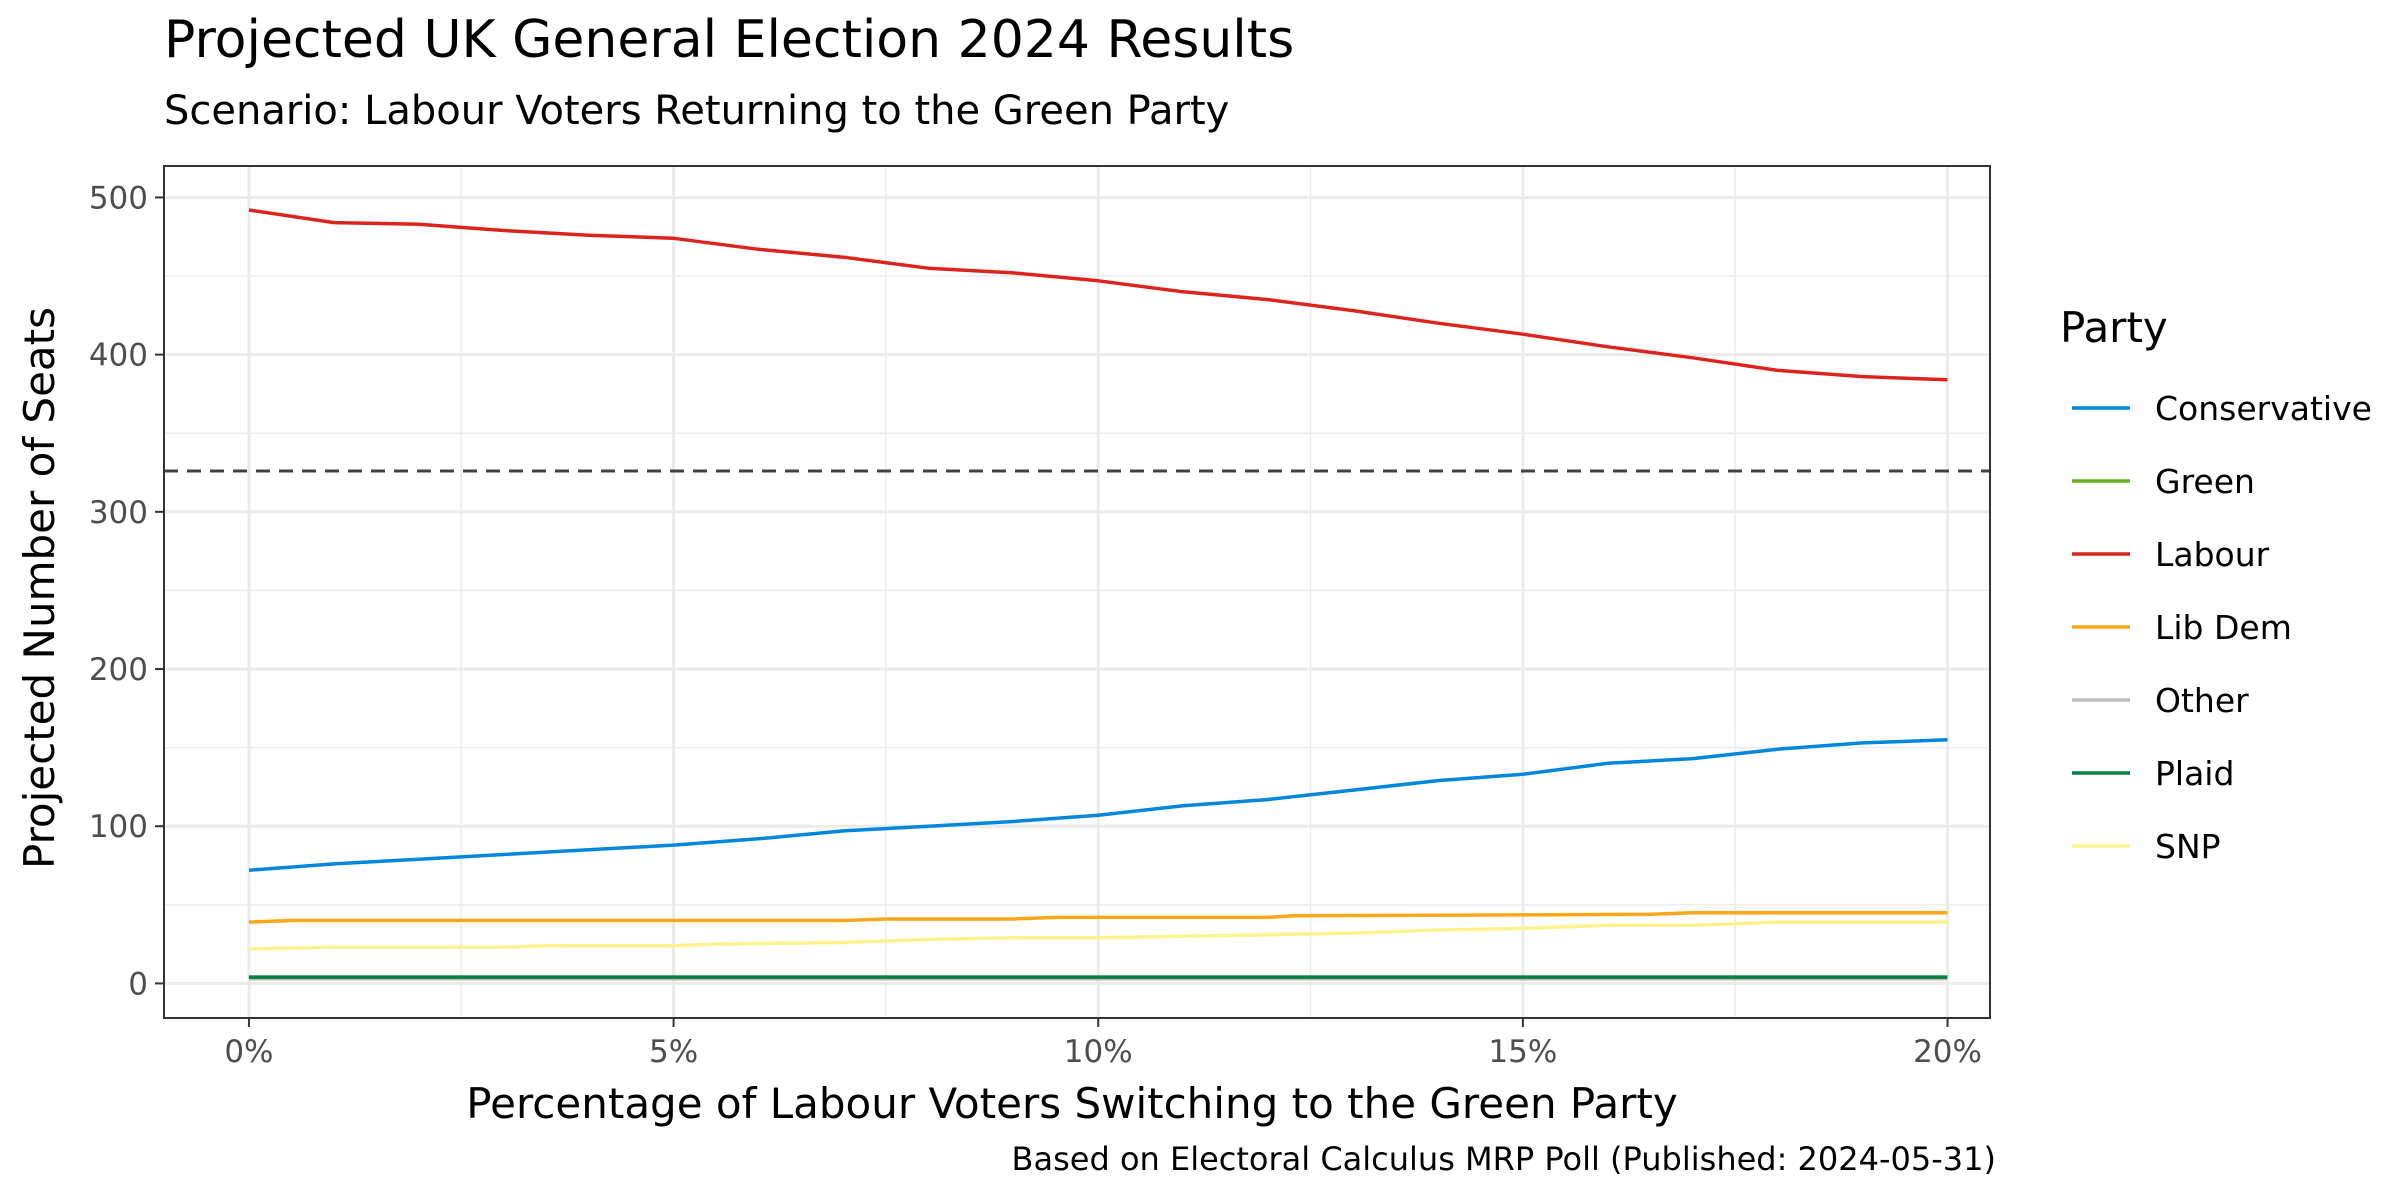 This screenshot has height=1200, width=2400. What do you see at coordinates (673, 1052) in the screenshot?
I see `x-tick-label: 5%` at bounding box center [673, 1052].